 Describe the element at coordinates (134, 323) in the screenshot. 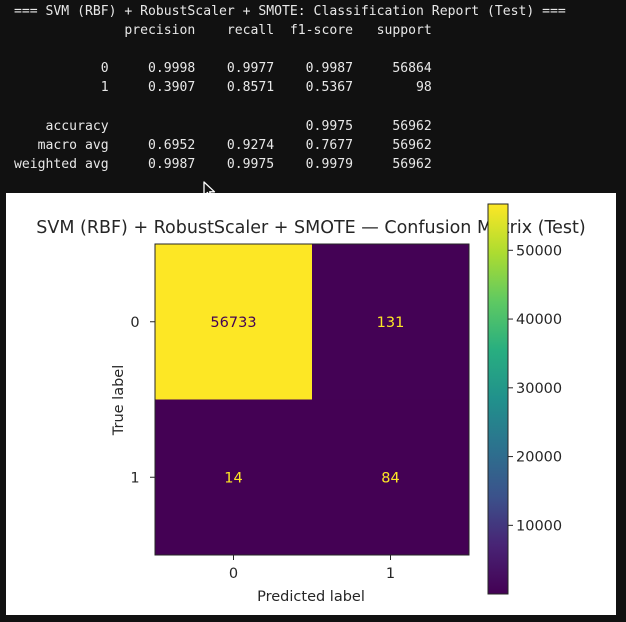

I see `y-tick-label: 0` at that location.